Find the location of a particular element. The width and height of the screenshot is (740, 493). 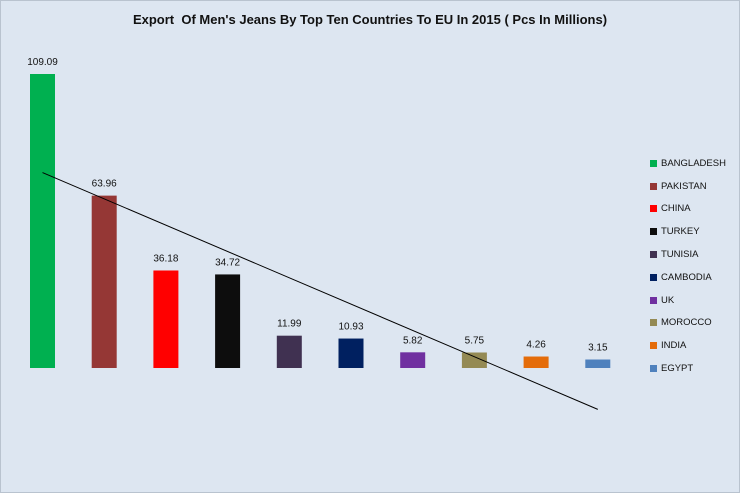

legend-item-morocco: MOROCCO is located at coordinates (695, 323).